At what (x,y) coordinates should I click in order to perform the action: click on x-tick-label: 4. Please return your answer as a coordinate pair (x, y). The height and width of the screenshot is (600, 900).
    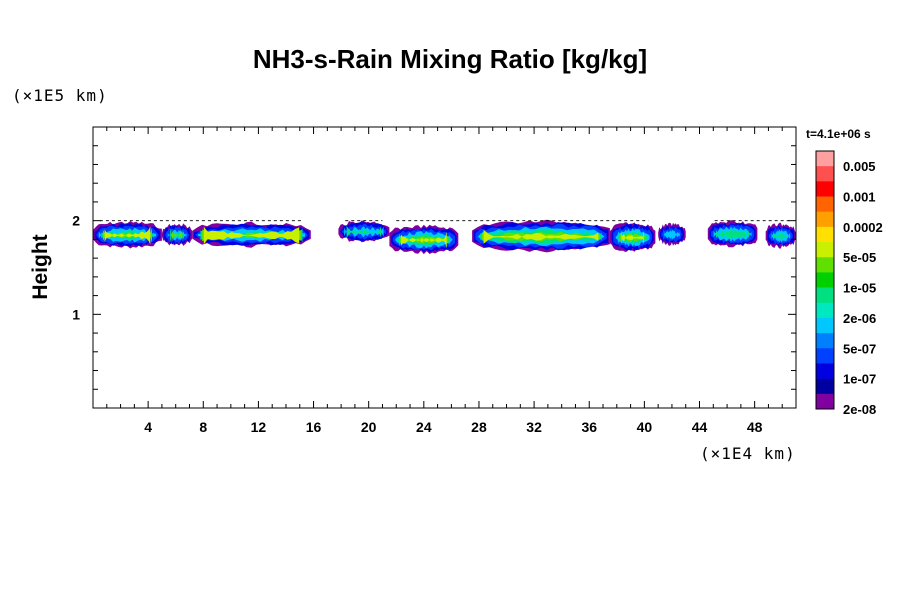
    Looking at the image, I should click on (148, 427).